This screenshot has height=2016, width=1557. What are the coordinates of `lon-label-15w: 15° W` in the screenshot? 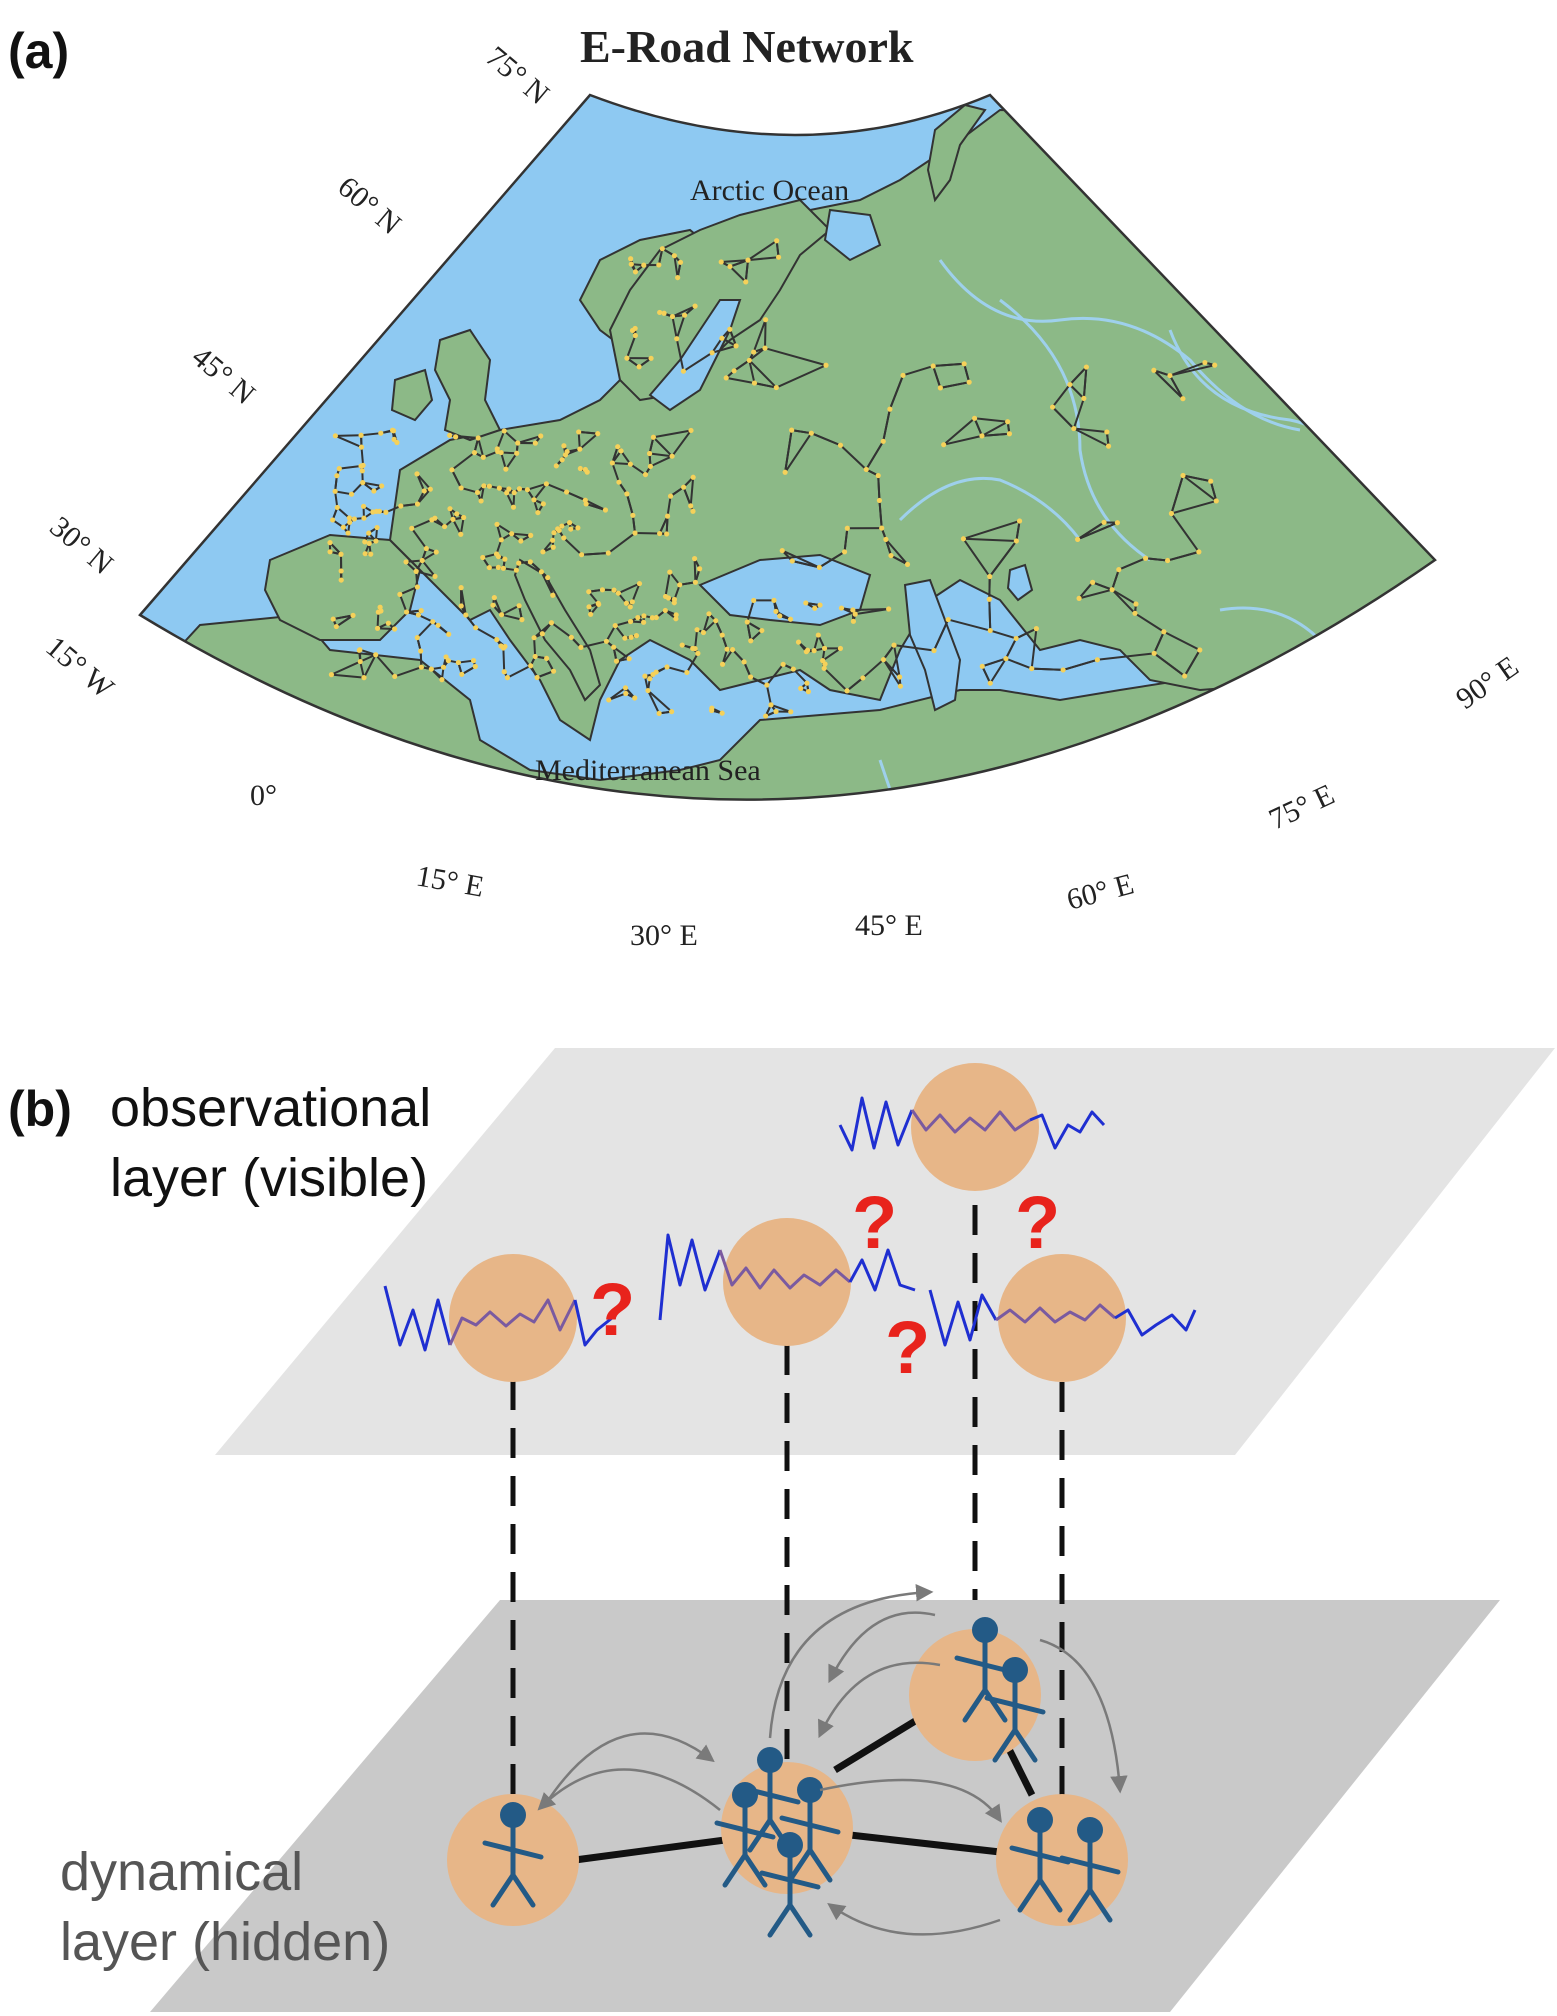 It's located at (80, 667).